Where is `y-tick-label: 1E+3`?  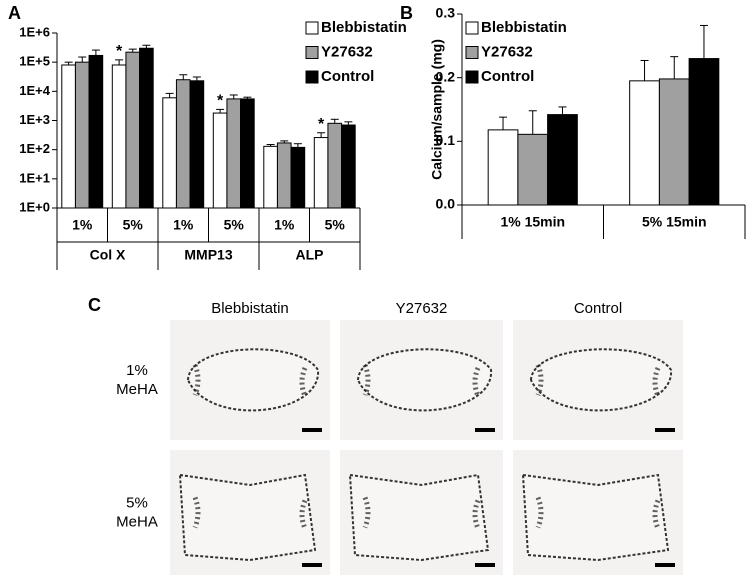
y-tick-label: 1E+3 is located at coordinates (34, 119).